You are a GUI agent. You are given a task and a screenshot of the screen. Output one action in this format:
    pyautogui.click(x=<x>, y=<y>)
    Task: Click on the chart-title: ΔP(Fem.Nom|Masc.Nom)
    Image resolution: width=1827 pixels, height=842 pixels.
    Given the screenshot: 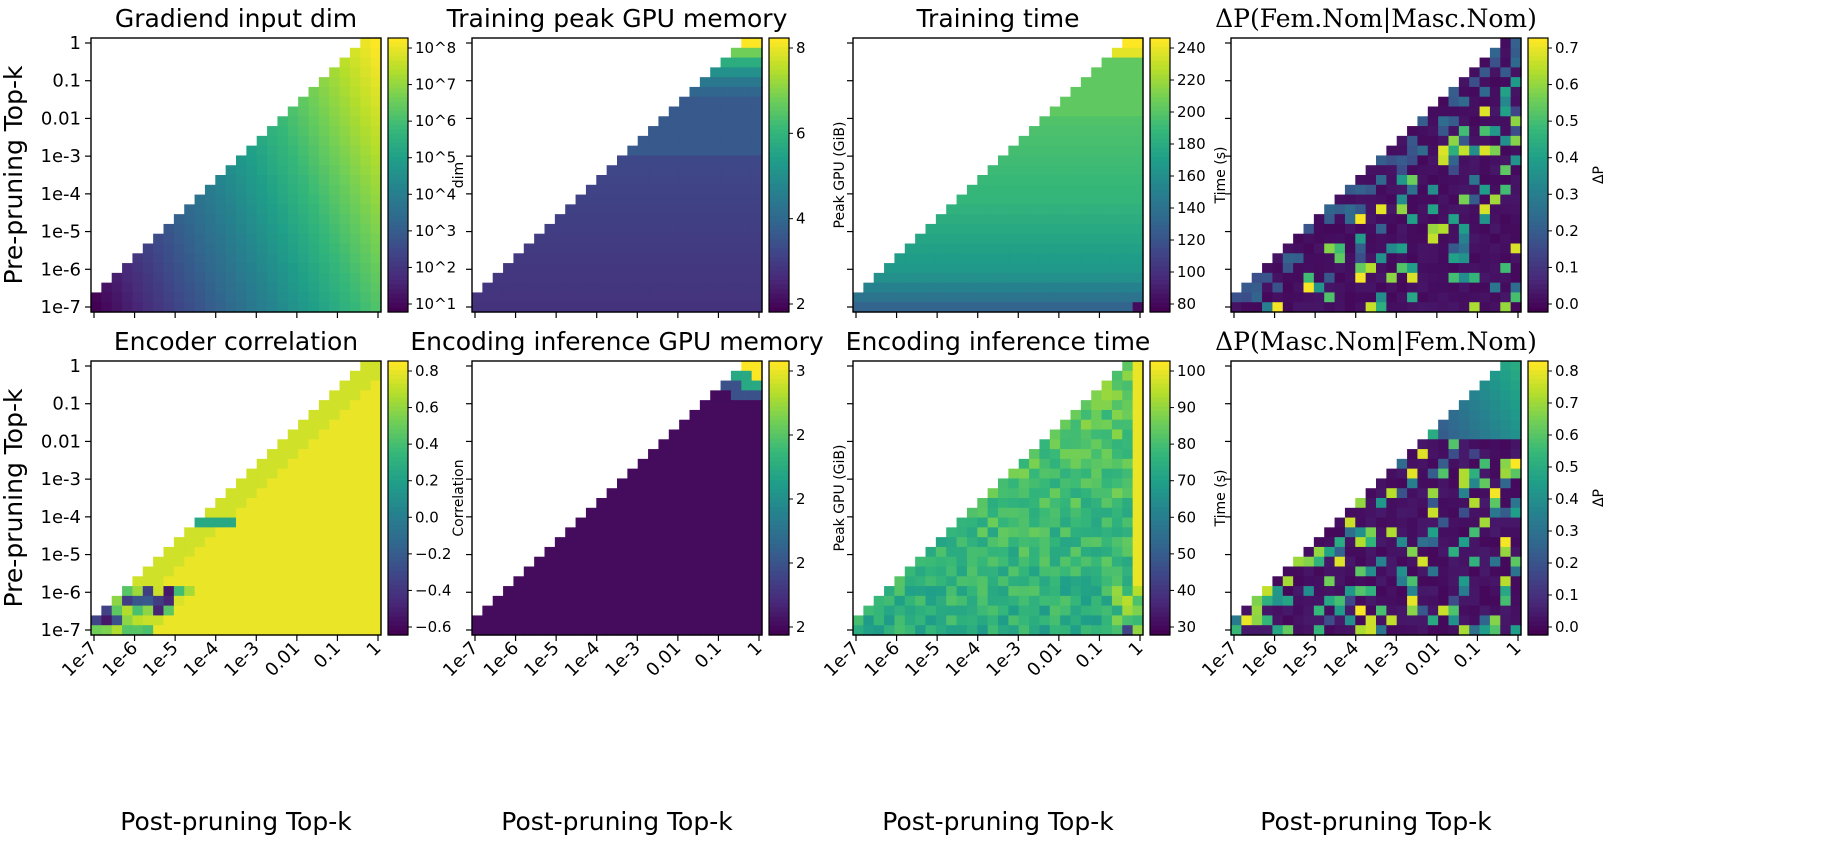 What is the action you would take?
    pyautogui.click(x=1376, y=19)
    